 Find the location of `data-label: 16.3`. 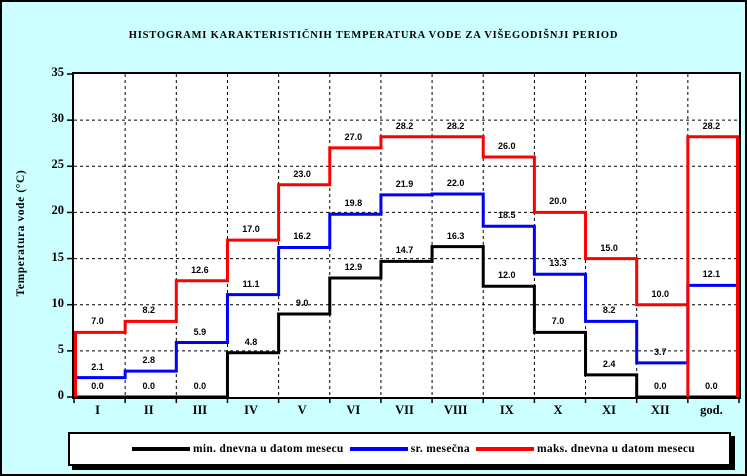

data-label: 16.3 is located at coordinates (455, 235).